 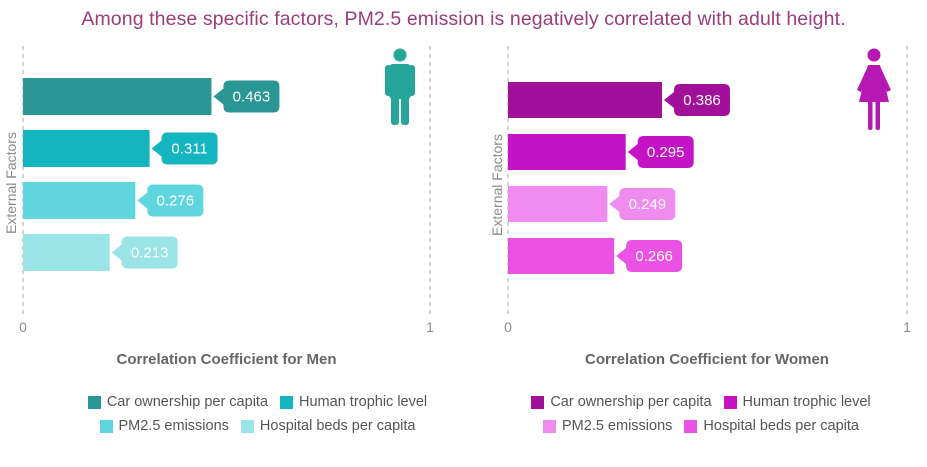 I want to click on data-label: 0.295, so click(x=666, y=152).